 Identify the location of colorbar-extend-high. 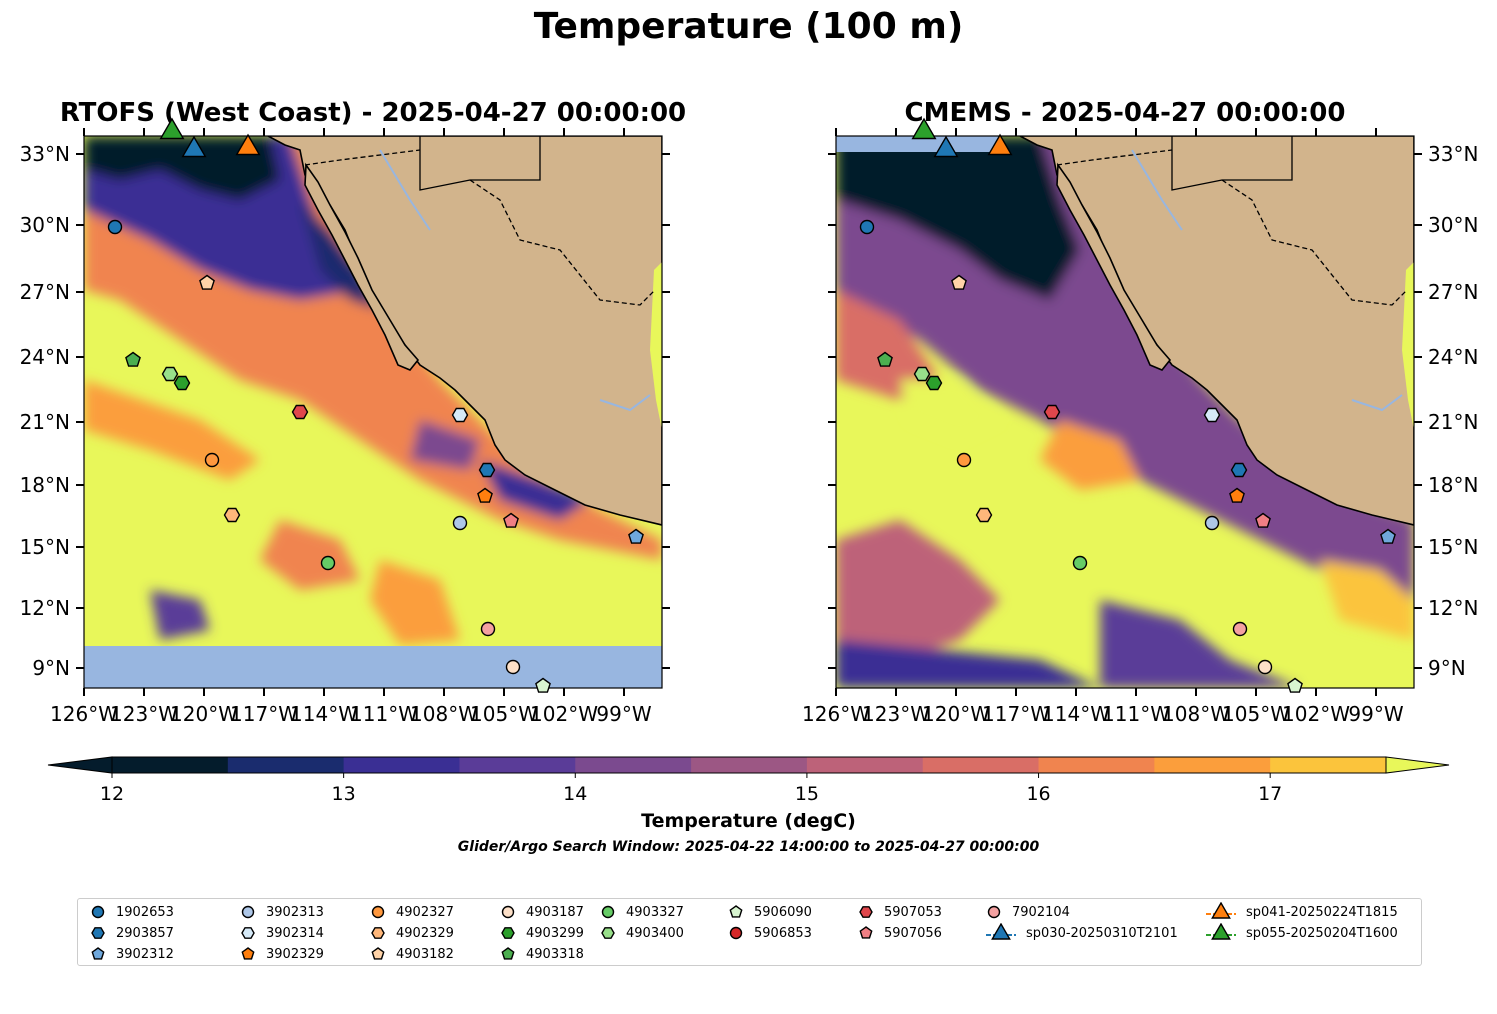
(1417, 765).